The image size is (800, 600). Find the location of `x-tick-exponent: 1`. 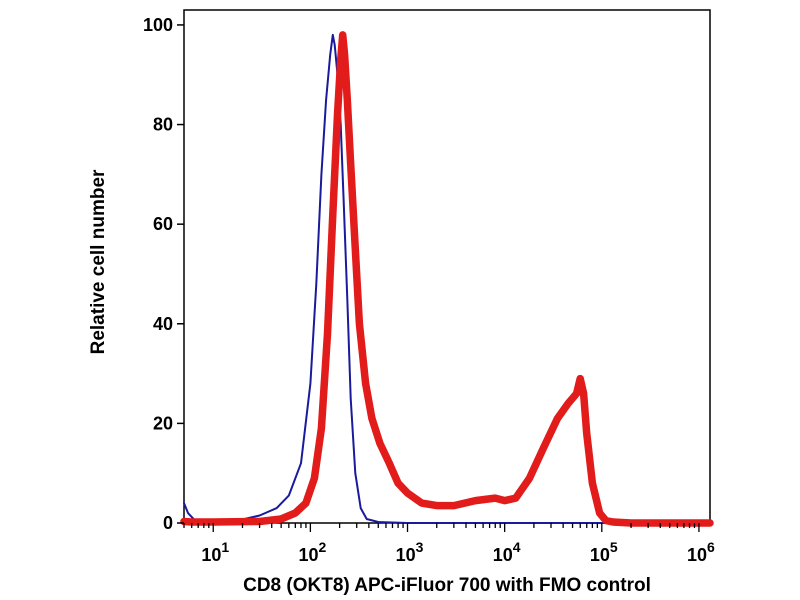

x-tick-exponent: 1 is located at coordinates (225, 547).